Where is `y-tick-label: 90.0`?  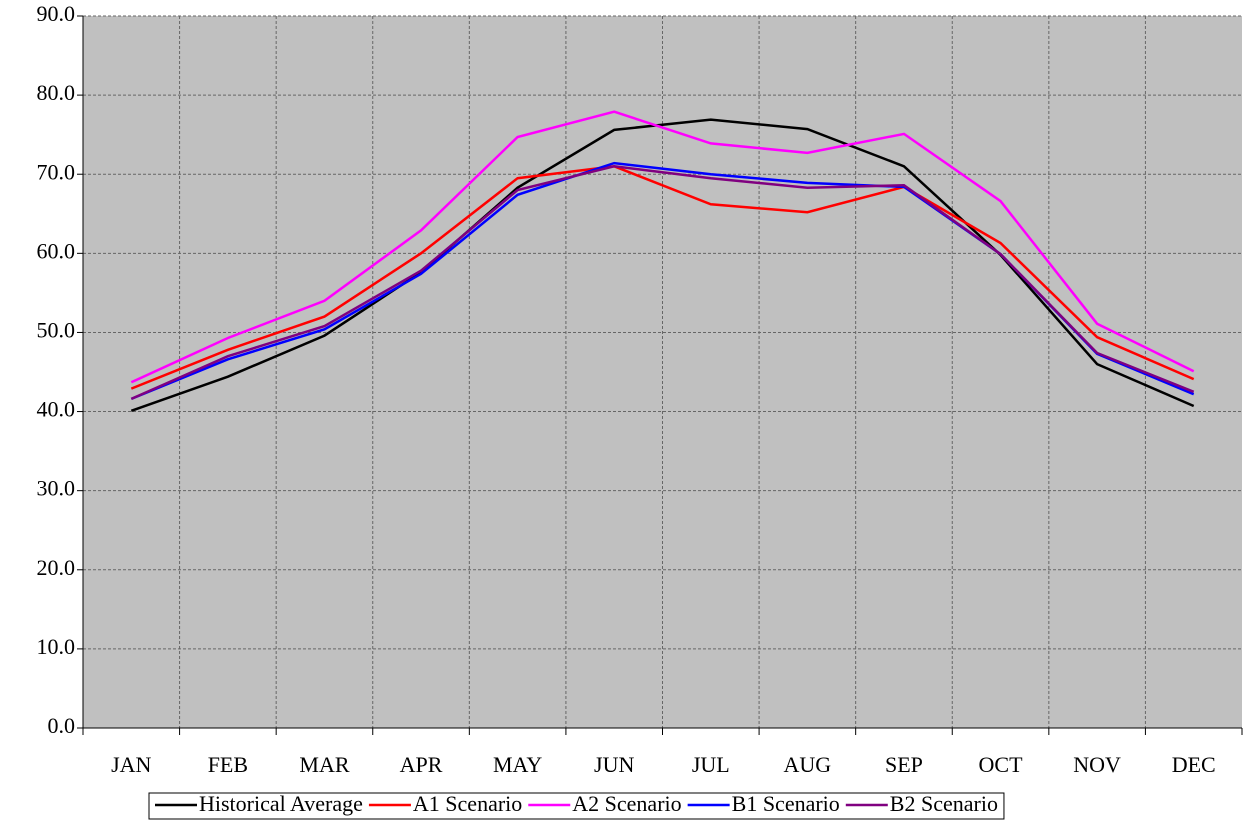 y-tick-label: 90.0 is located at coordinates (56, 13).